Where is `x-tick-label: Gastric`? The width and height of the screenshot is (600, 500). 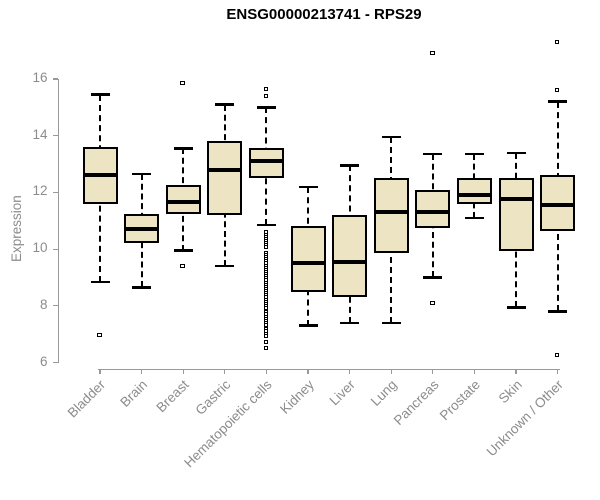 x-tick-label: Gastric is located at coordinates (213, 397).